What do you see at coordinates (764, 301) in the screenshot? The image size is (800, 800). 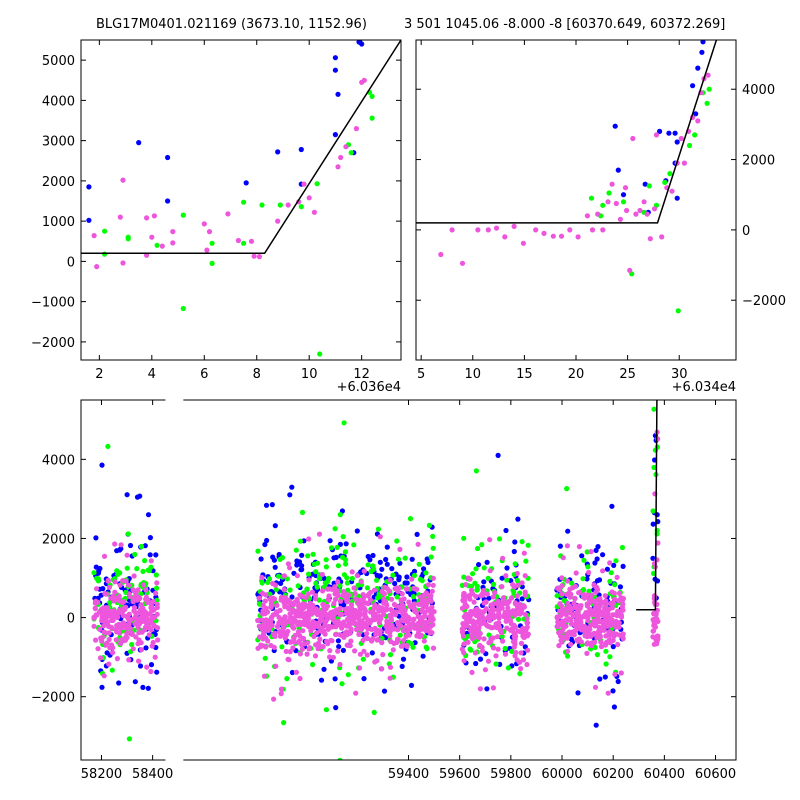 I see `y-tick-label: −2000` at bounding box center [764, 301].